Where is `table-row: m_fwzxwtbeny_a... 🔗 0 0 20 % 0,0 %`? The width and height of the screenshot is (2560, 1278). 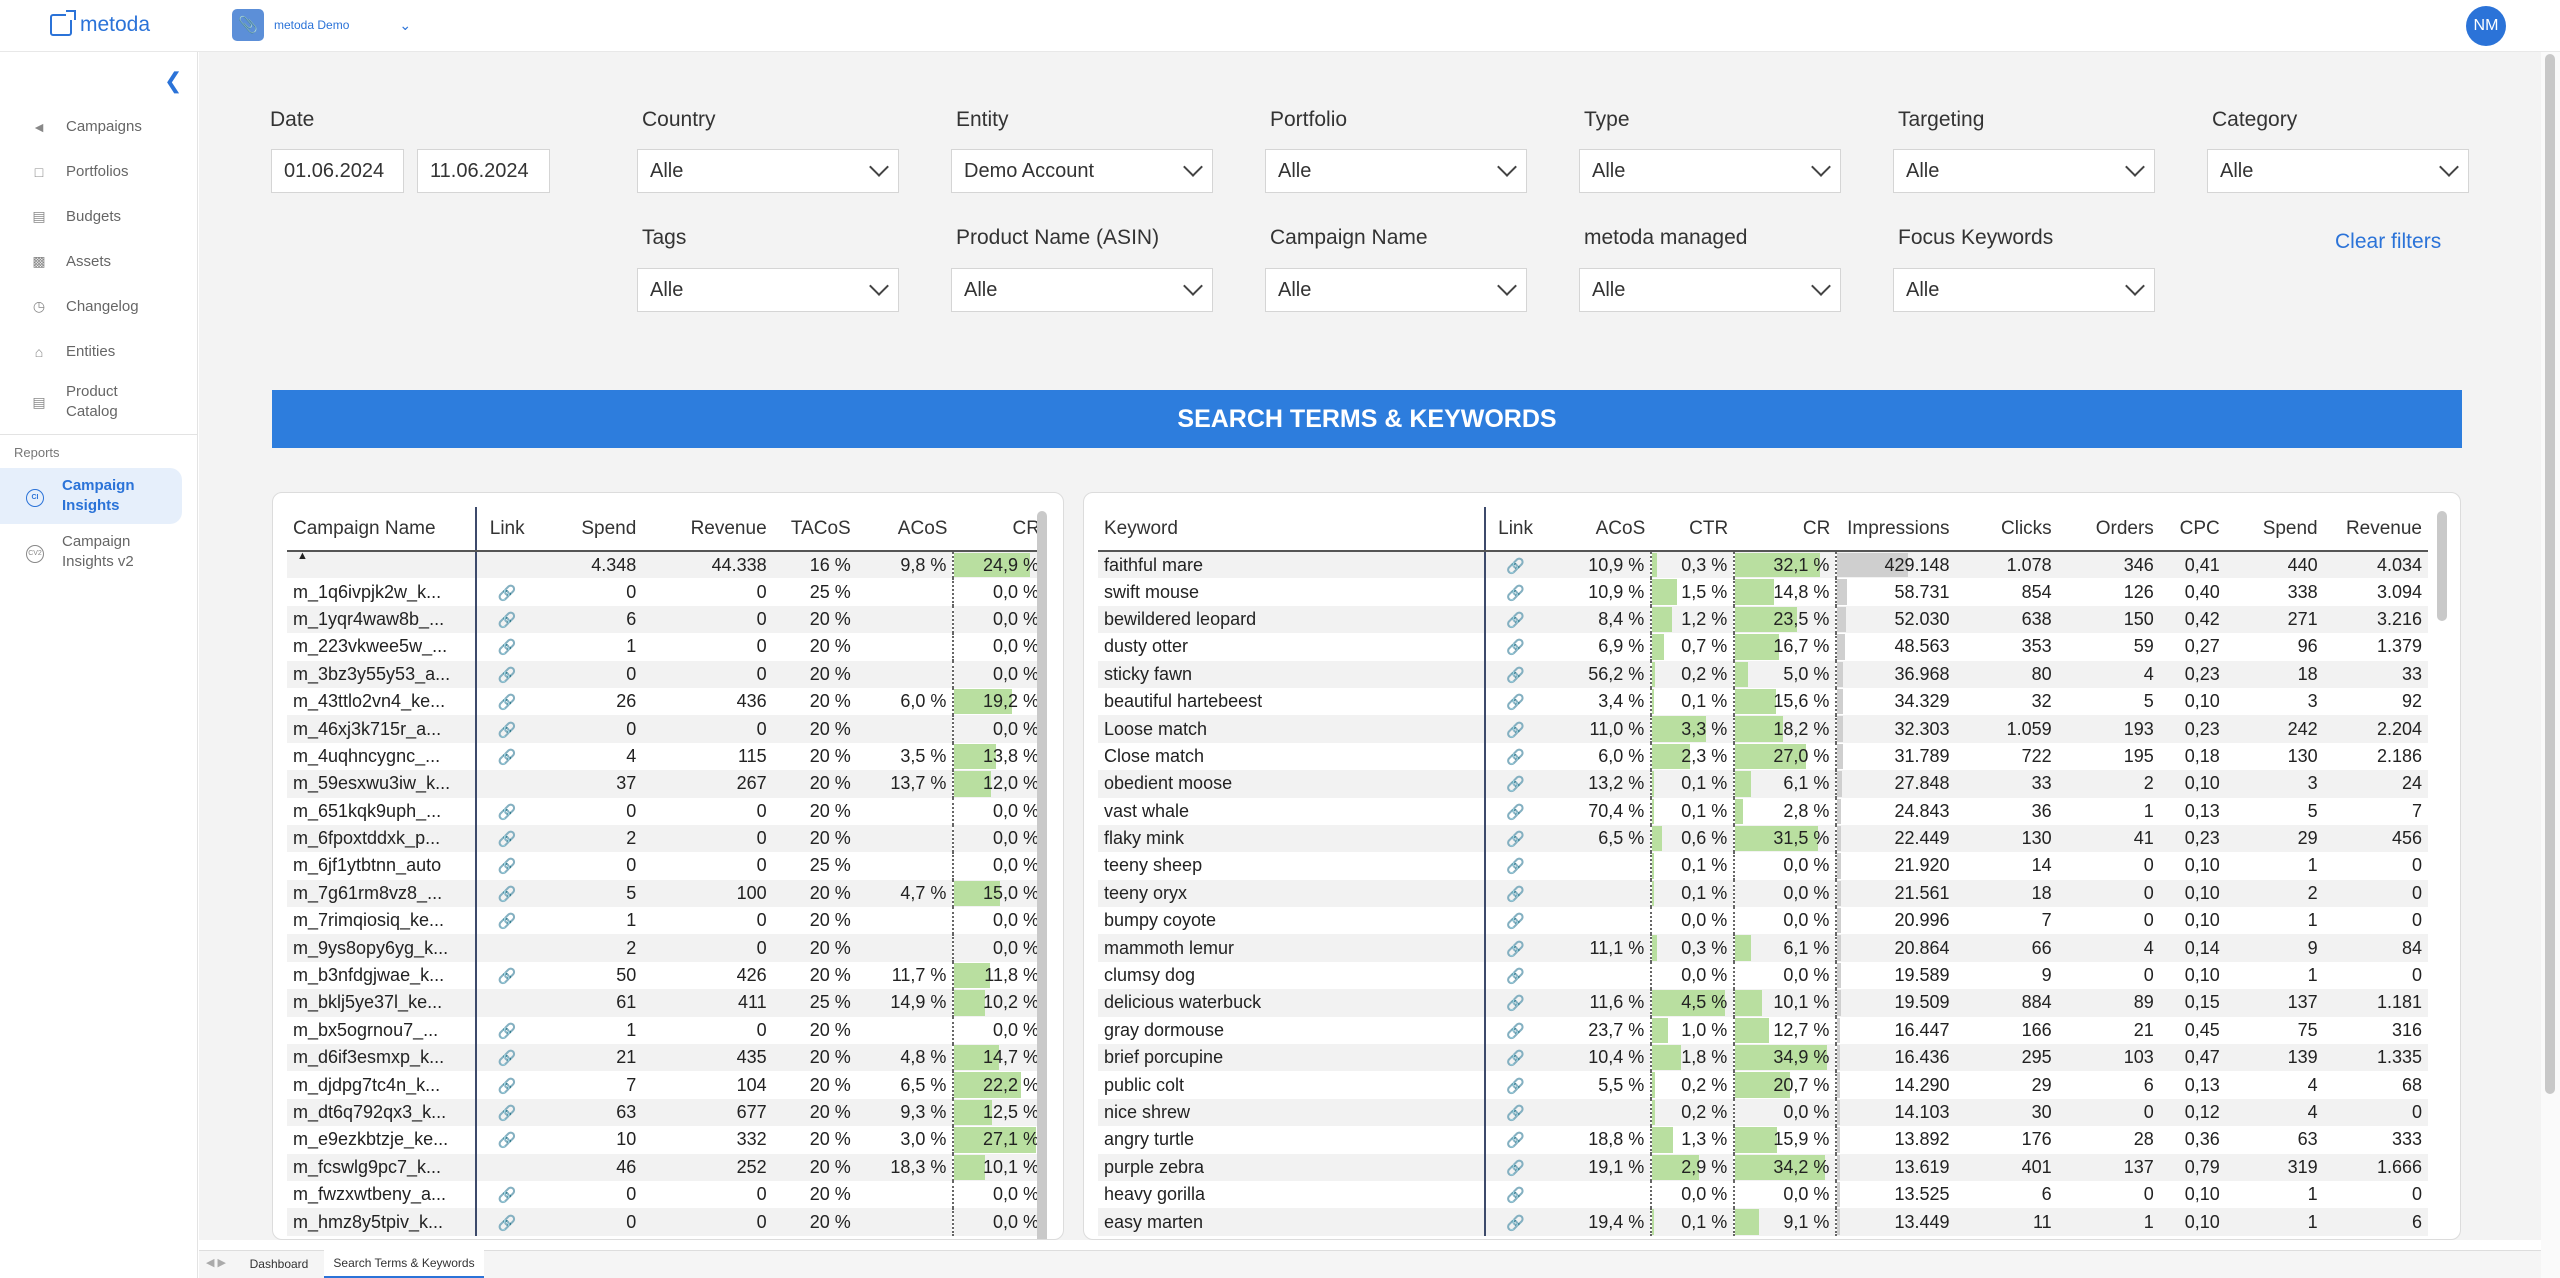 table-row: m_fwzxwtbeny_a... 🔗 0 0 20 % 0,0 % is located at coordinates (667, 1194).